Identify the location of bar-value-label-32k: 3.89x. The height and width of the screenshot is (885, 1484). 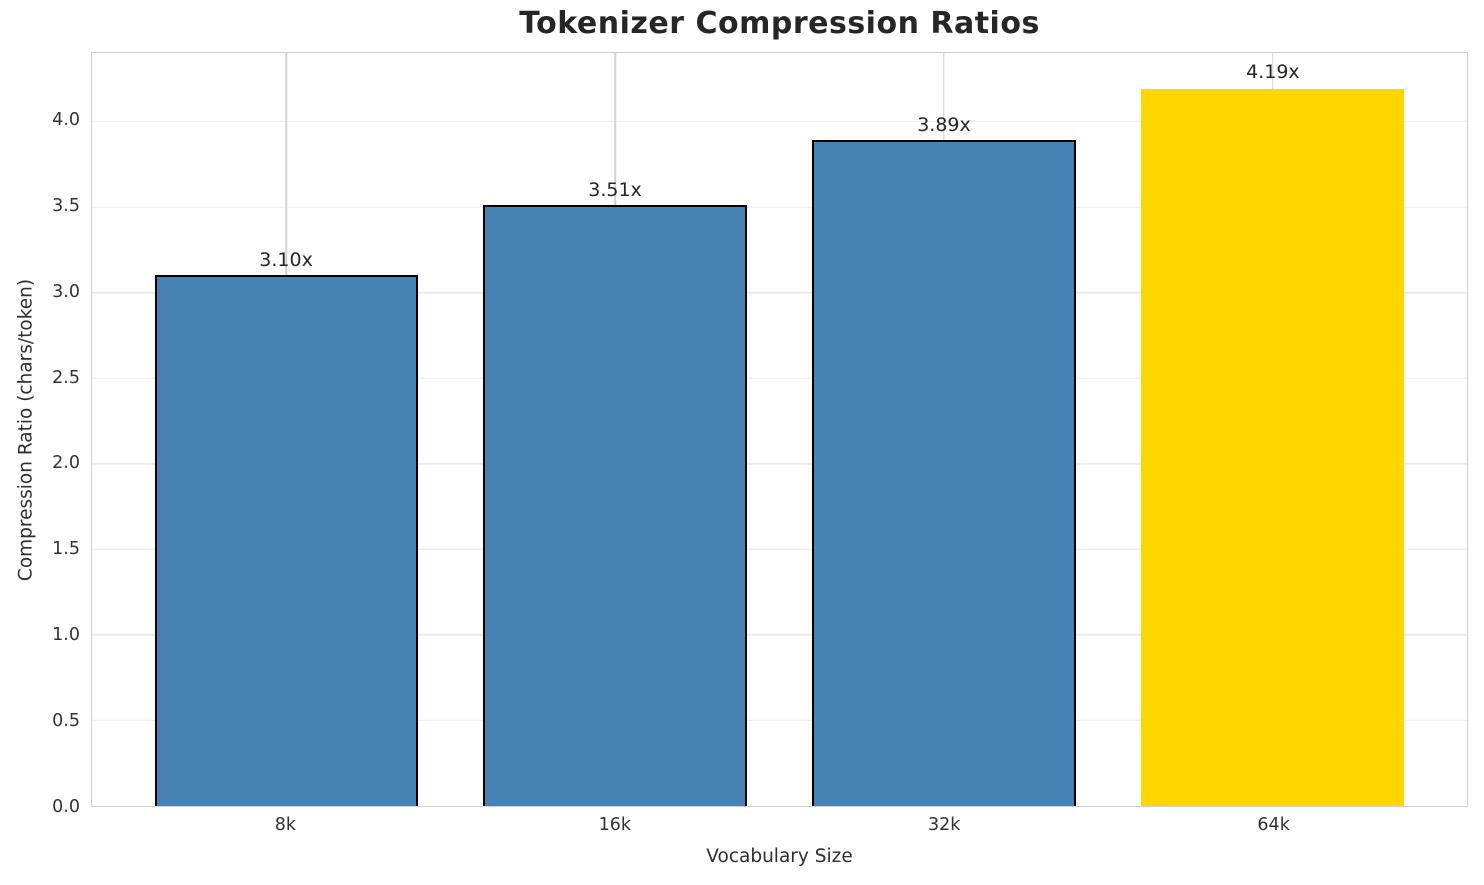
(944, 125).